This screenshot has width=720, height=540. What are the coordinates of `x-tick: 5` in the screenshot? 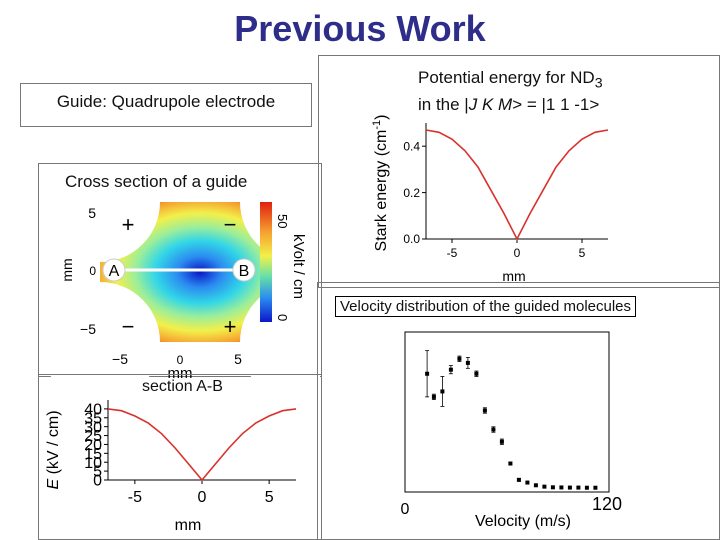 It's located at (238, 359).